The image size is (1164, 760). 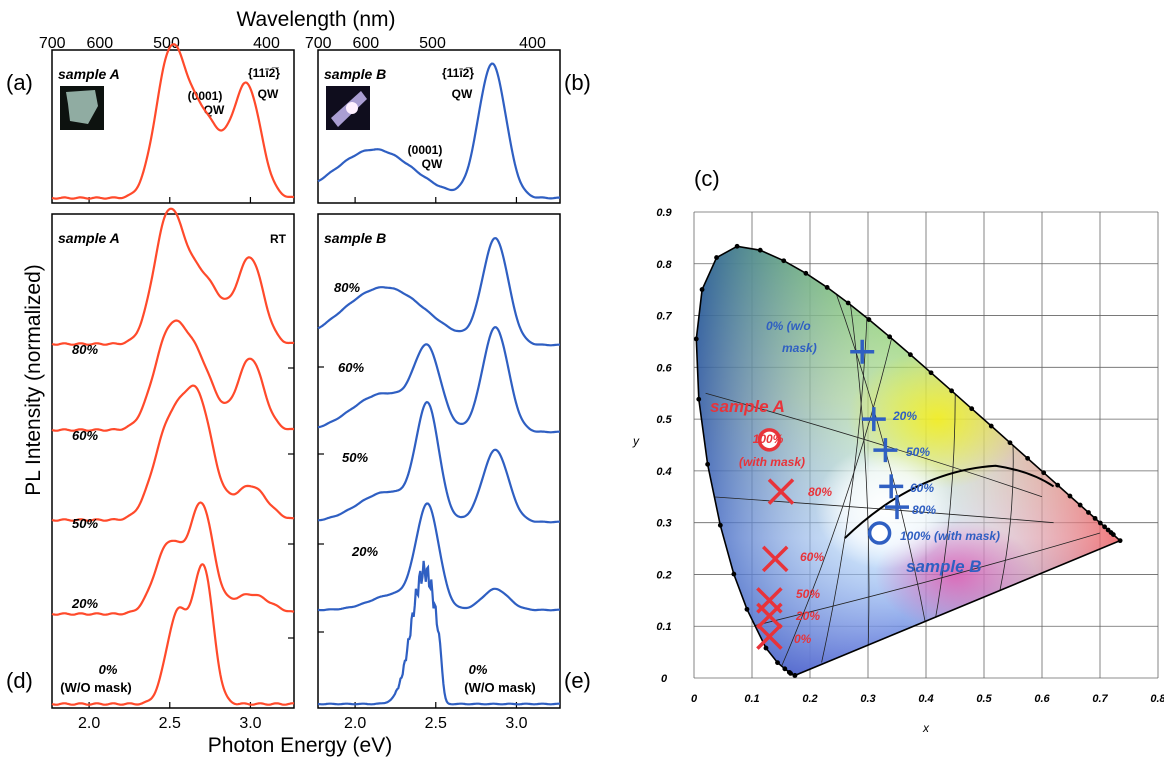 What do you see at coordinates (799, 348) in the screenshot?
I see `cie-sample-b-label: mask)` at bounding box center [799, 348].